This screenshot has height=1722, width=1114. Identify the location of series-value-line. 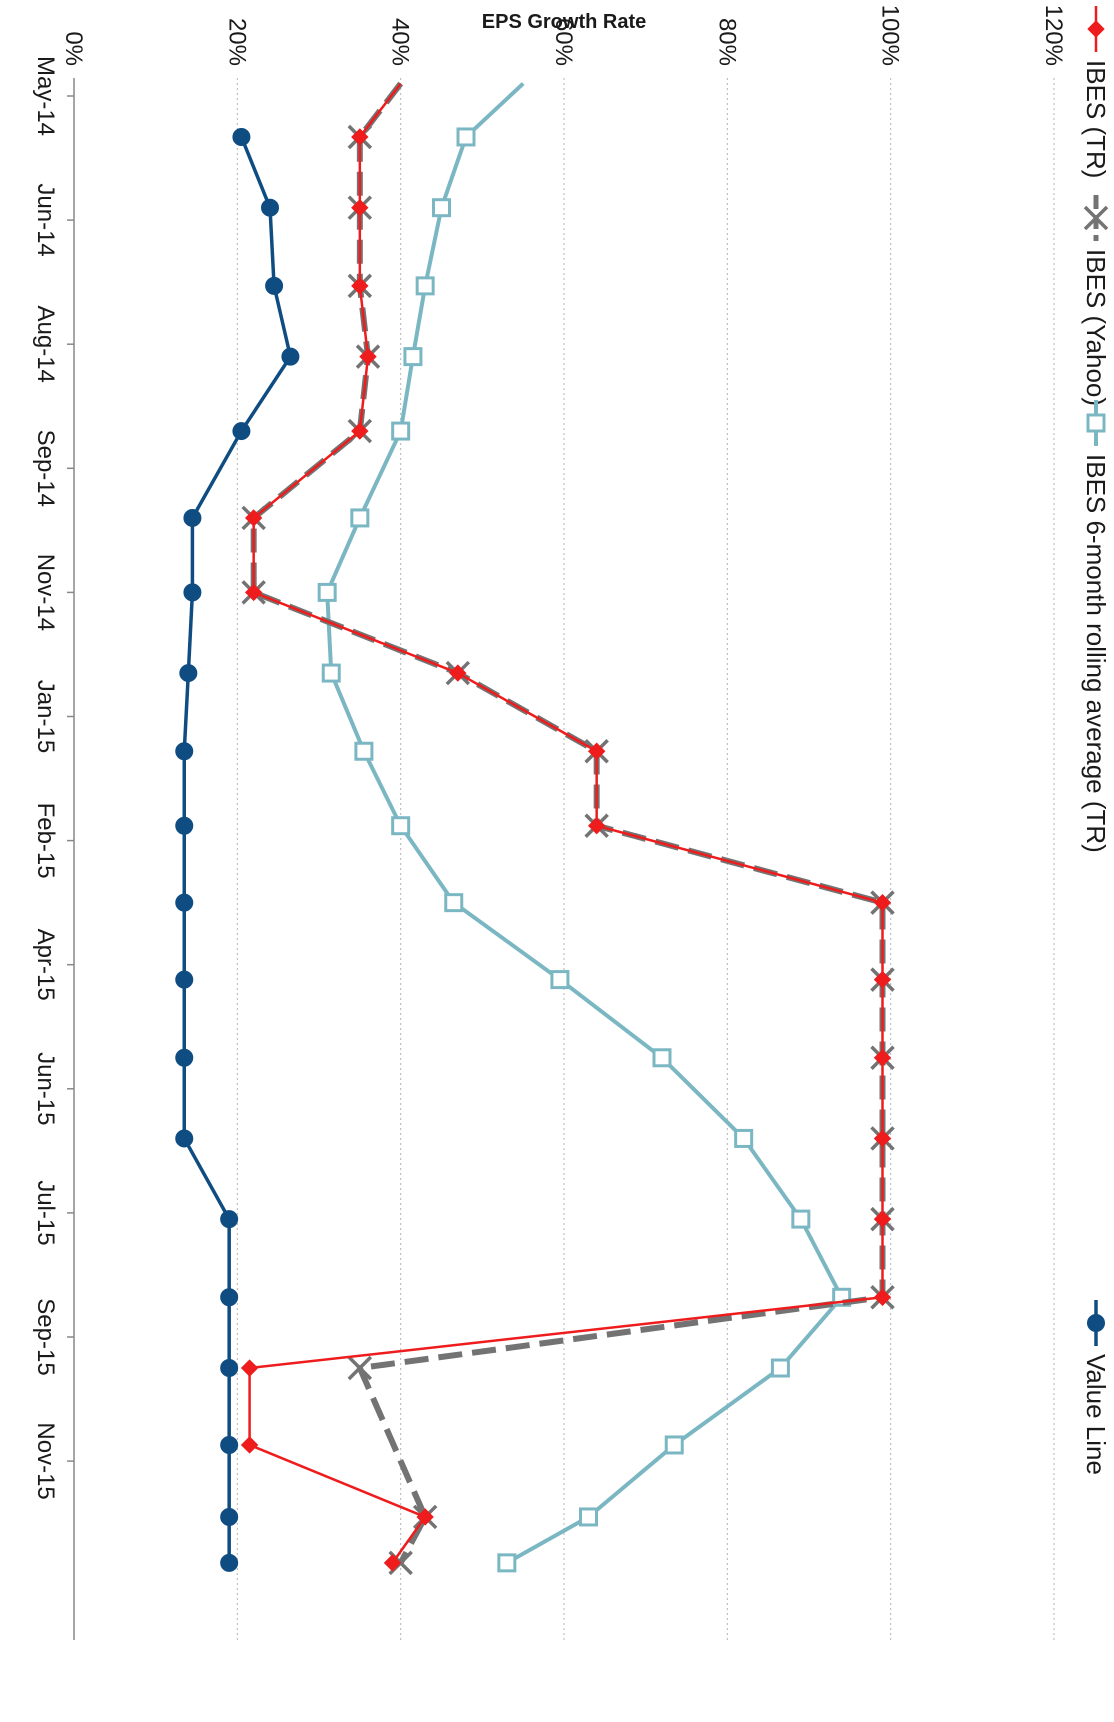
(237, 849).